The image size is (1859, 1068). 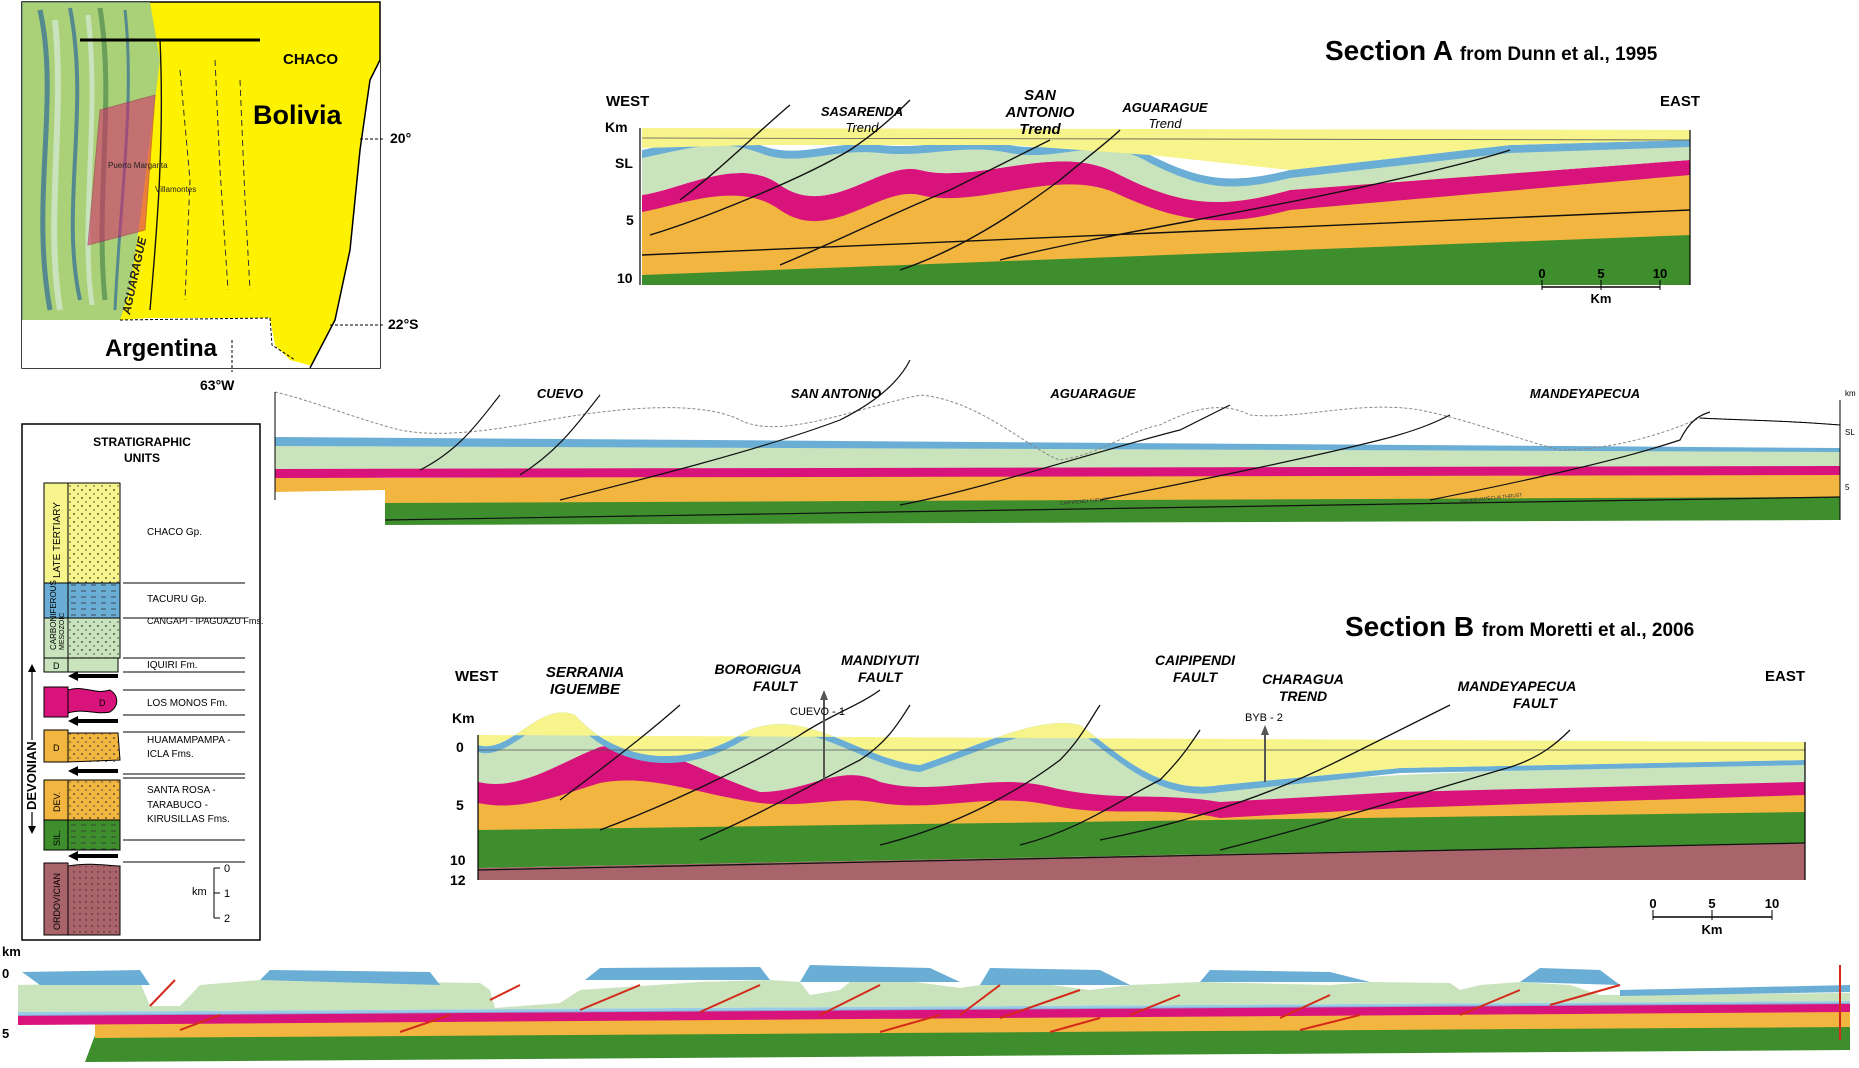 I want to click on sb-depth-10: 10, so click(x=458, y=860).